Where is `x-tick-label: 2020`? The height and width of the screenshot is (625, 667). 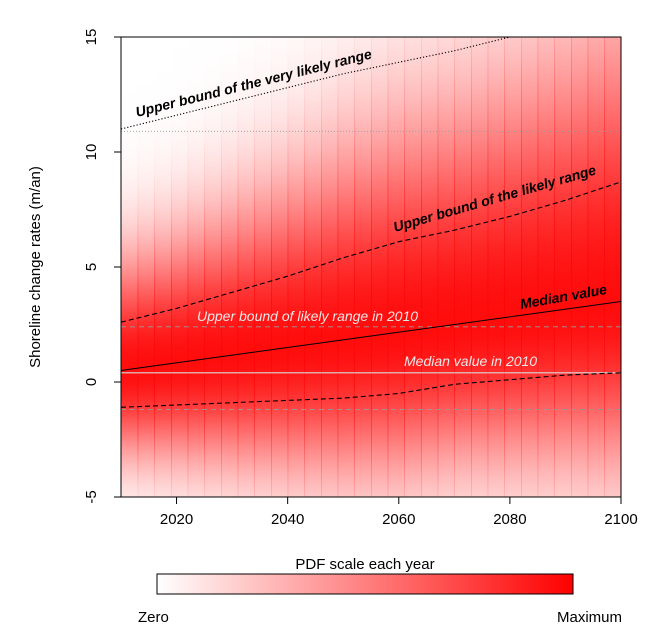
x-tick-label: 2020 is located at coordinates (176, 519).